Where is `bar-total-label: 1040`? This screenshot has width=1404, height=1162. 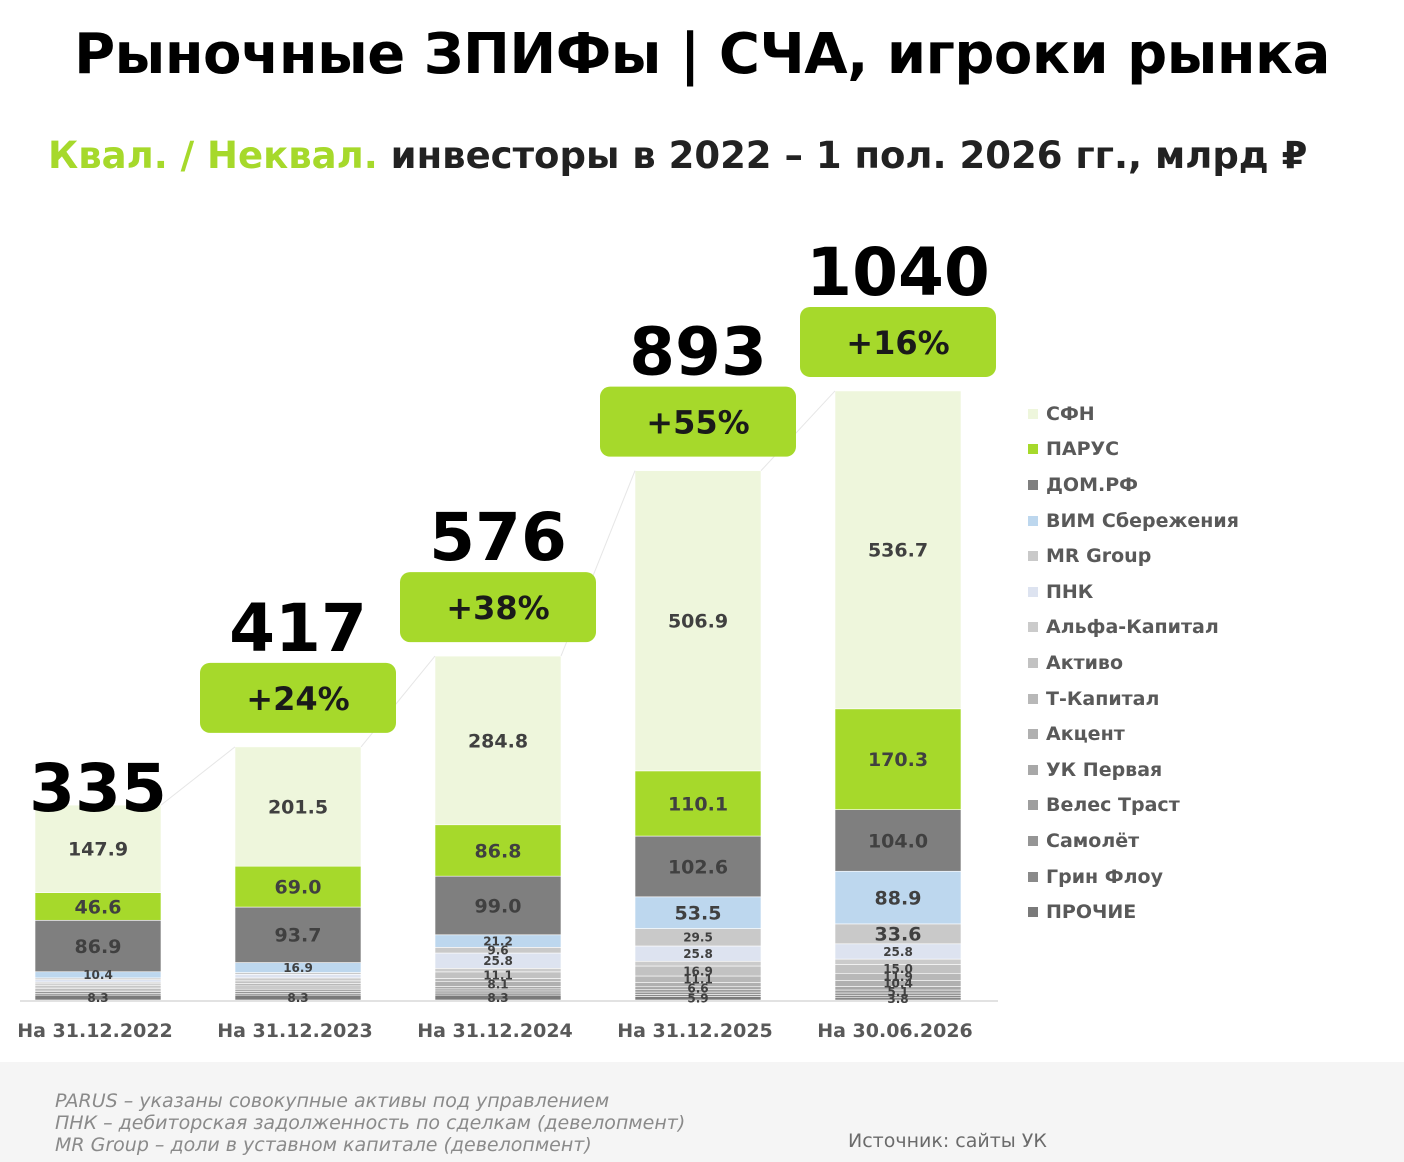 bar-total-label: 1040 is located at coordinates (898, 272).